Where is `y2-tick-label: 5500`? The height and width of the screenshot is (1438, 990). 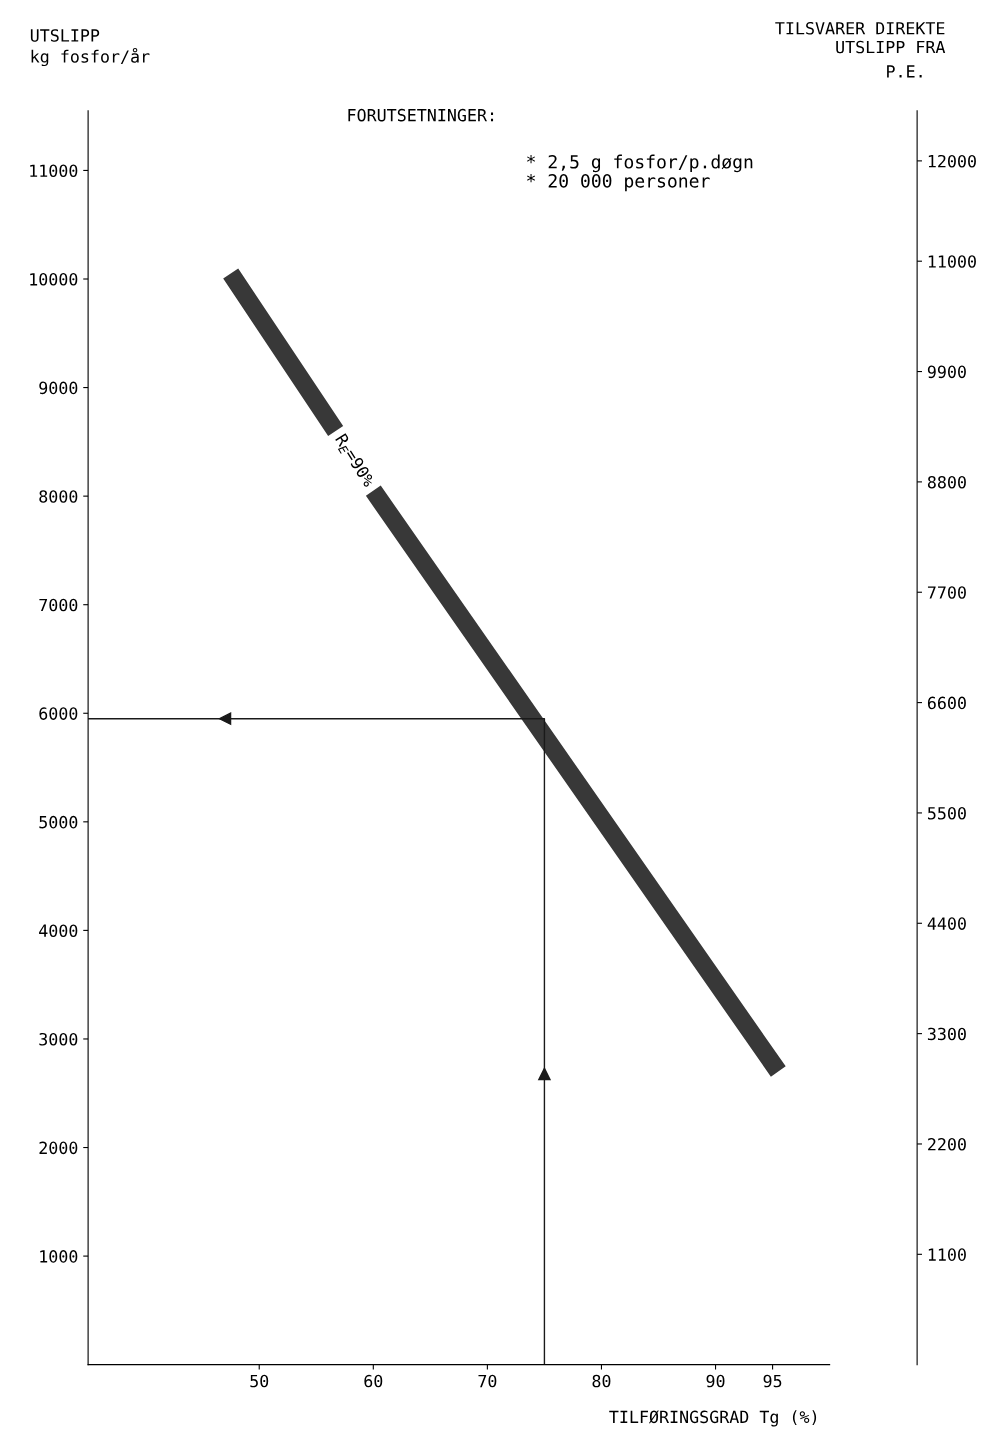 y2-tick-label: 5500 is located at coordinates (947, 813).